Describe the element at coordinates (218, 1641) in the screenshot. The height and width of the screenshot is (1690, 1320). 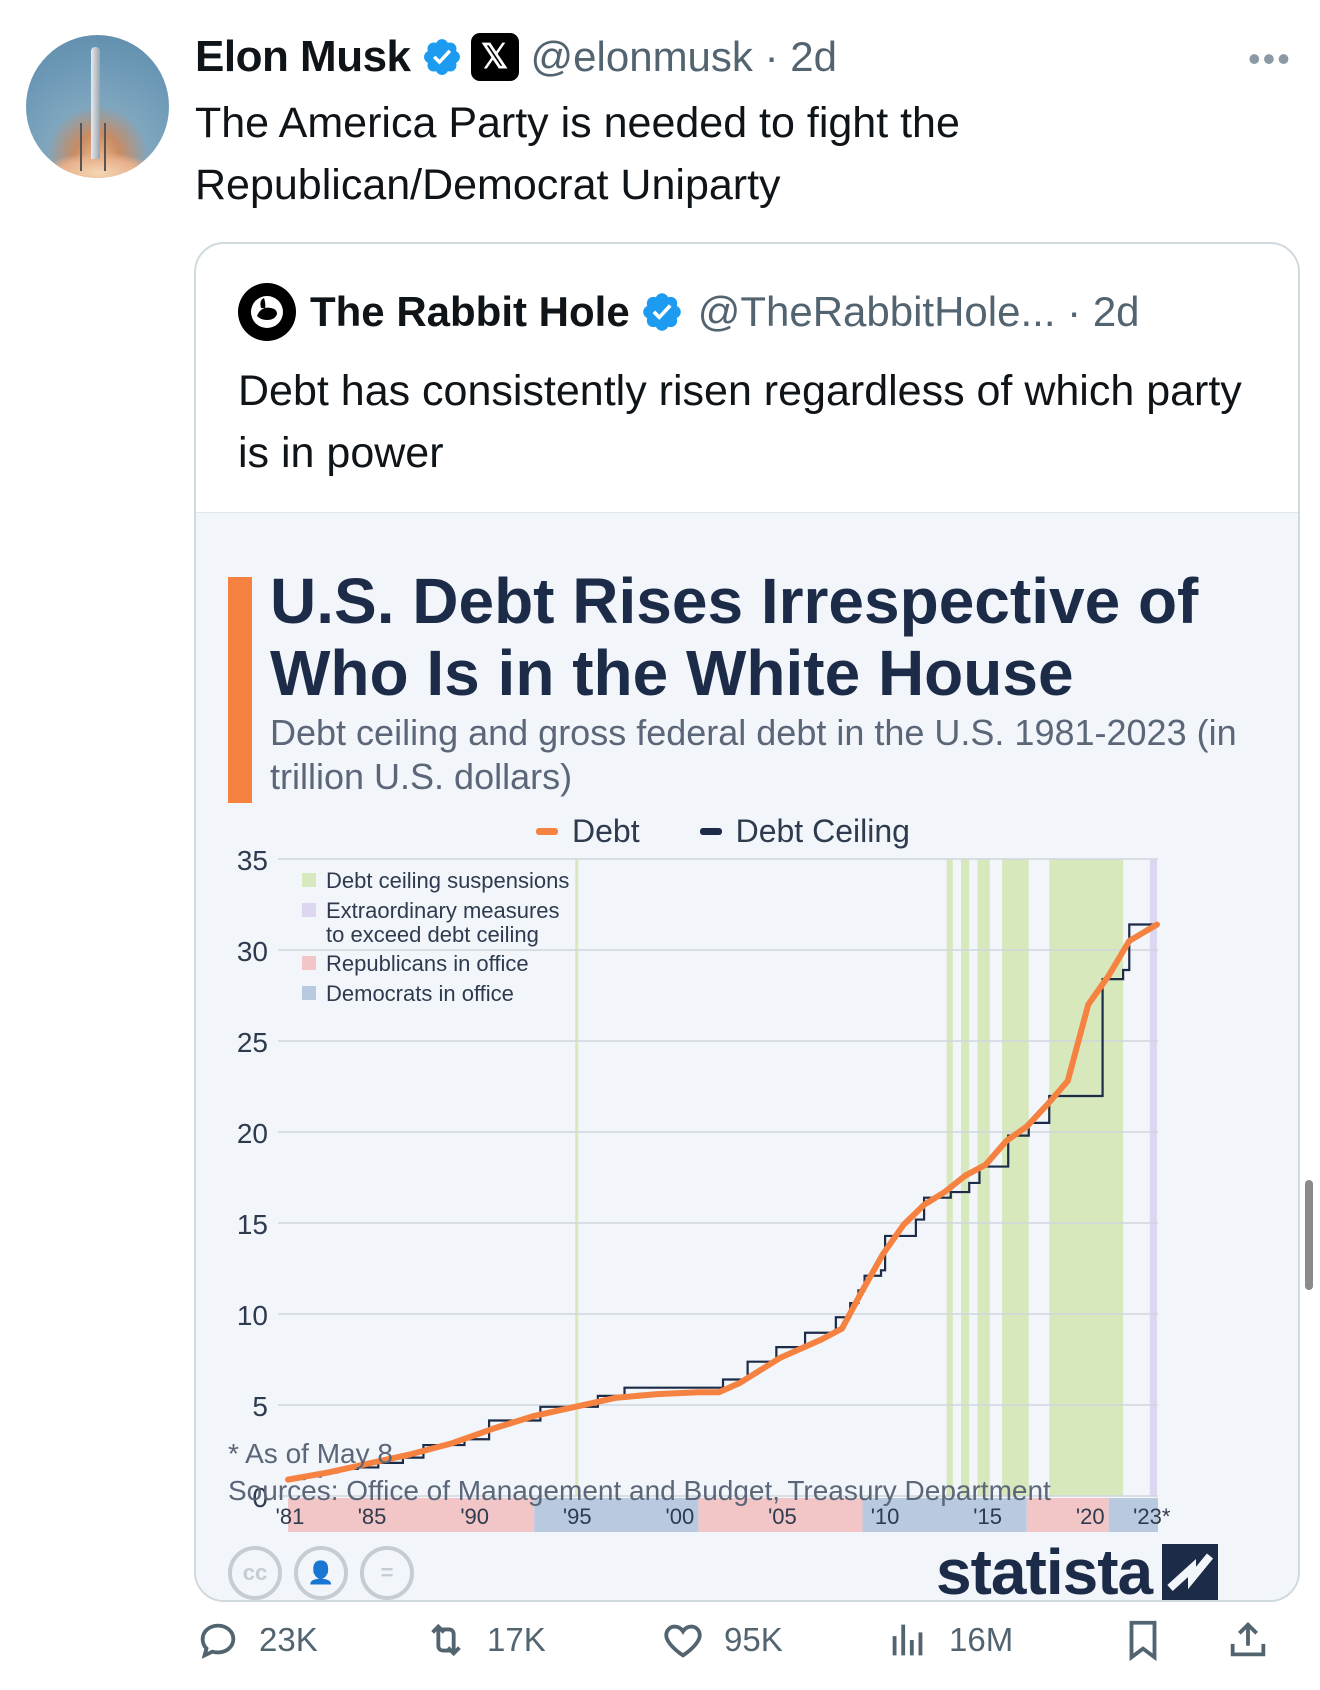
I see `reply-icon` at that location.